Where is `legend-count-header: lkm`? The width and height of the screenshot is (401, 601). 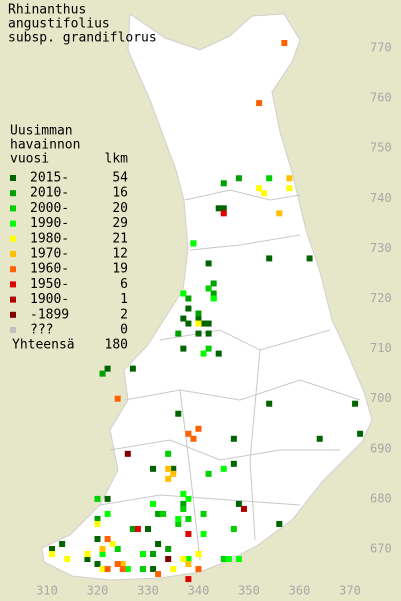 legend-count-header: lkm is located at coordinates (117, 159).